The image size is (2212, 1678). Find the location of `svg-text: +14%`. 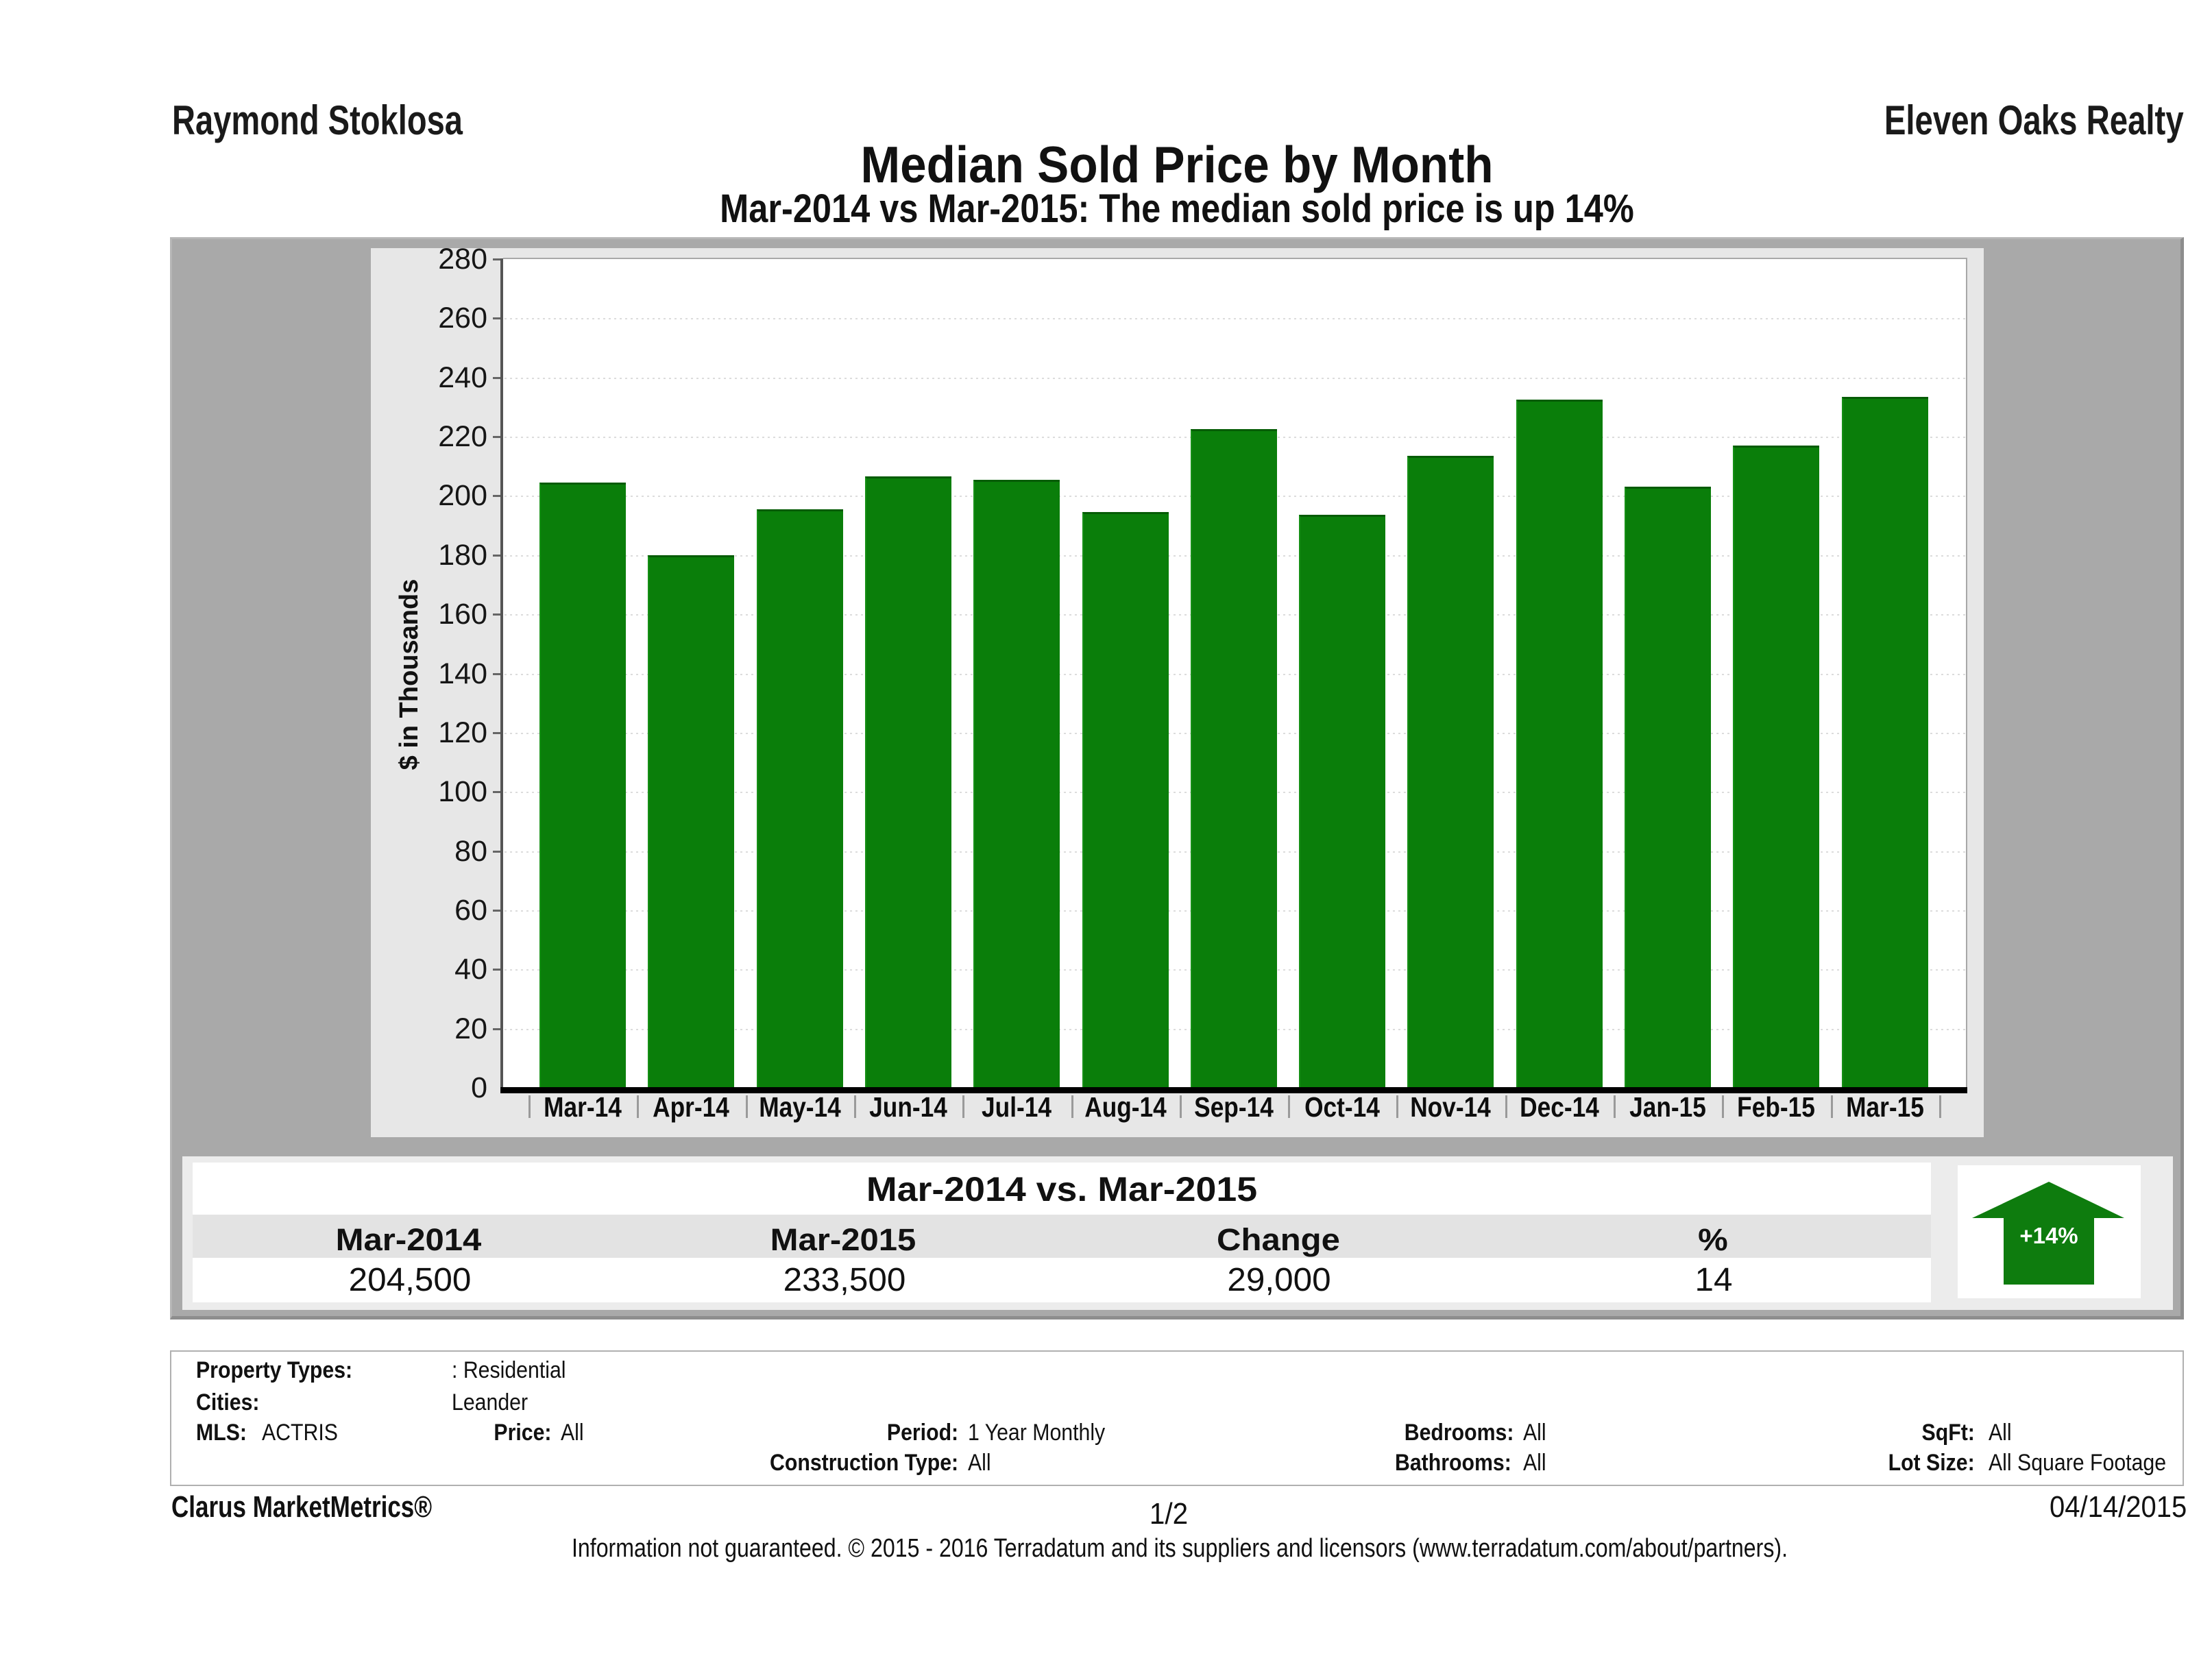

svg-text: +14% is located at coordinates (2048, 1235).